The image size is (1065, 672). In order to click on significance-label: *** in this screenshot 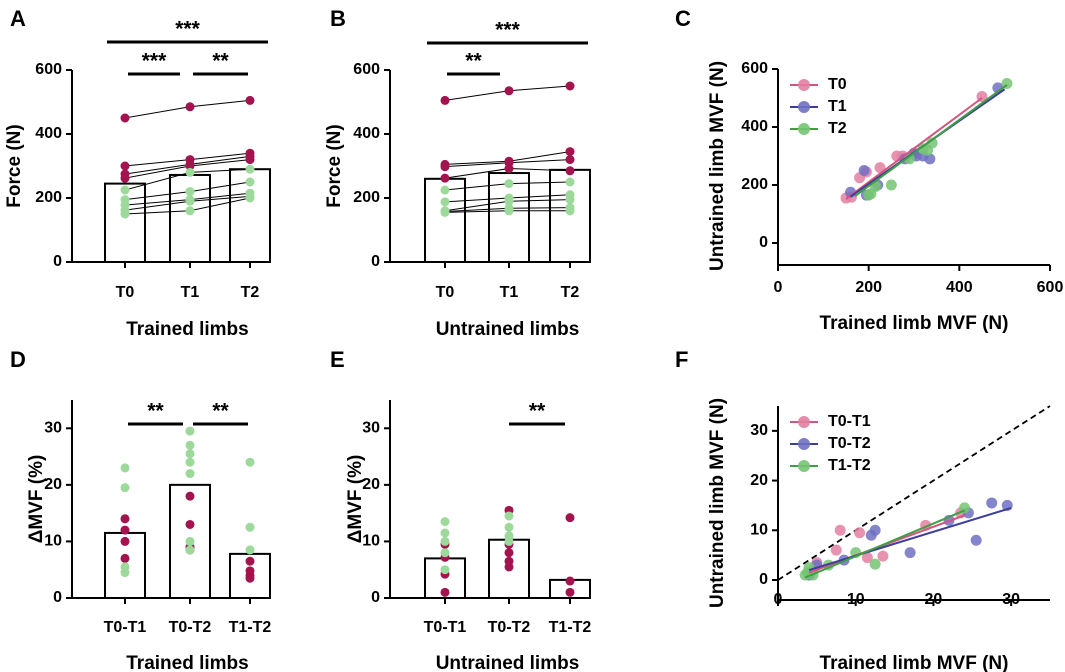, I will do `click(507, 30)`.